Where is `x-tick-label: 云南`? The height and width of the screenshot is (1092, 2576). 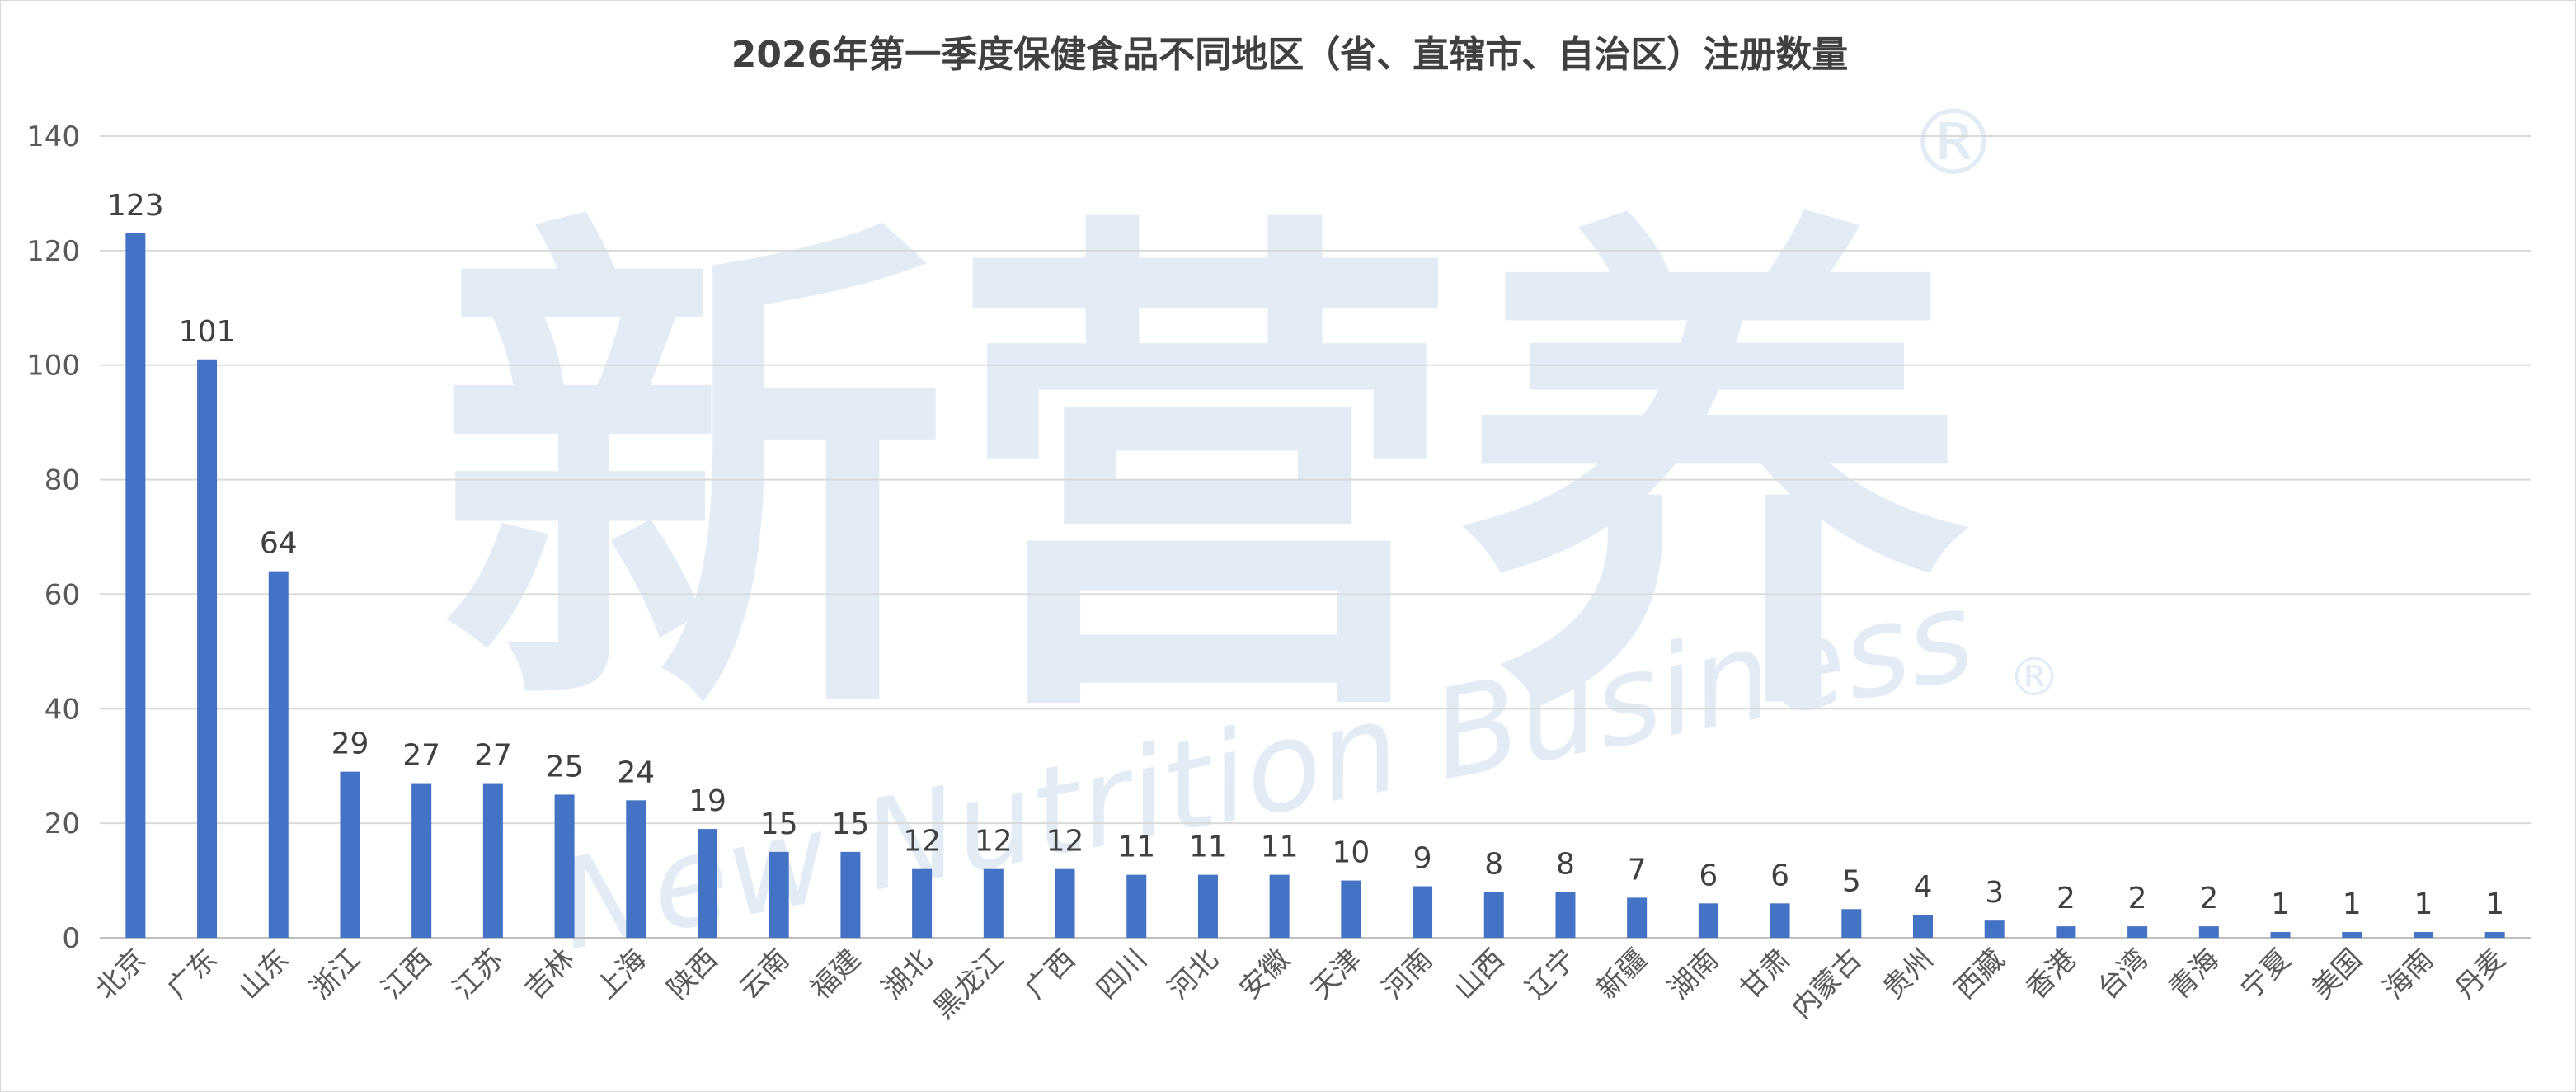
x-tick-label: 云南 is located at coordinates (764, 974).